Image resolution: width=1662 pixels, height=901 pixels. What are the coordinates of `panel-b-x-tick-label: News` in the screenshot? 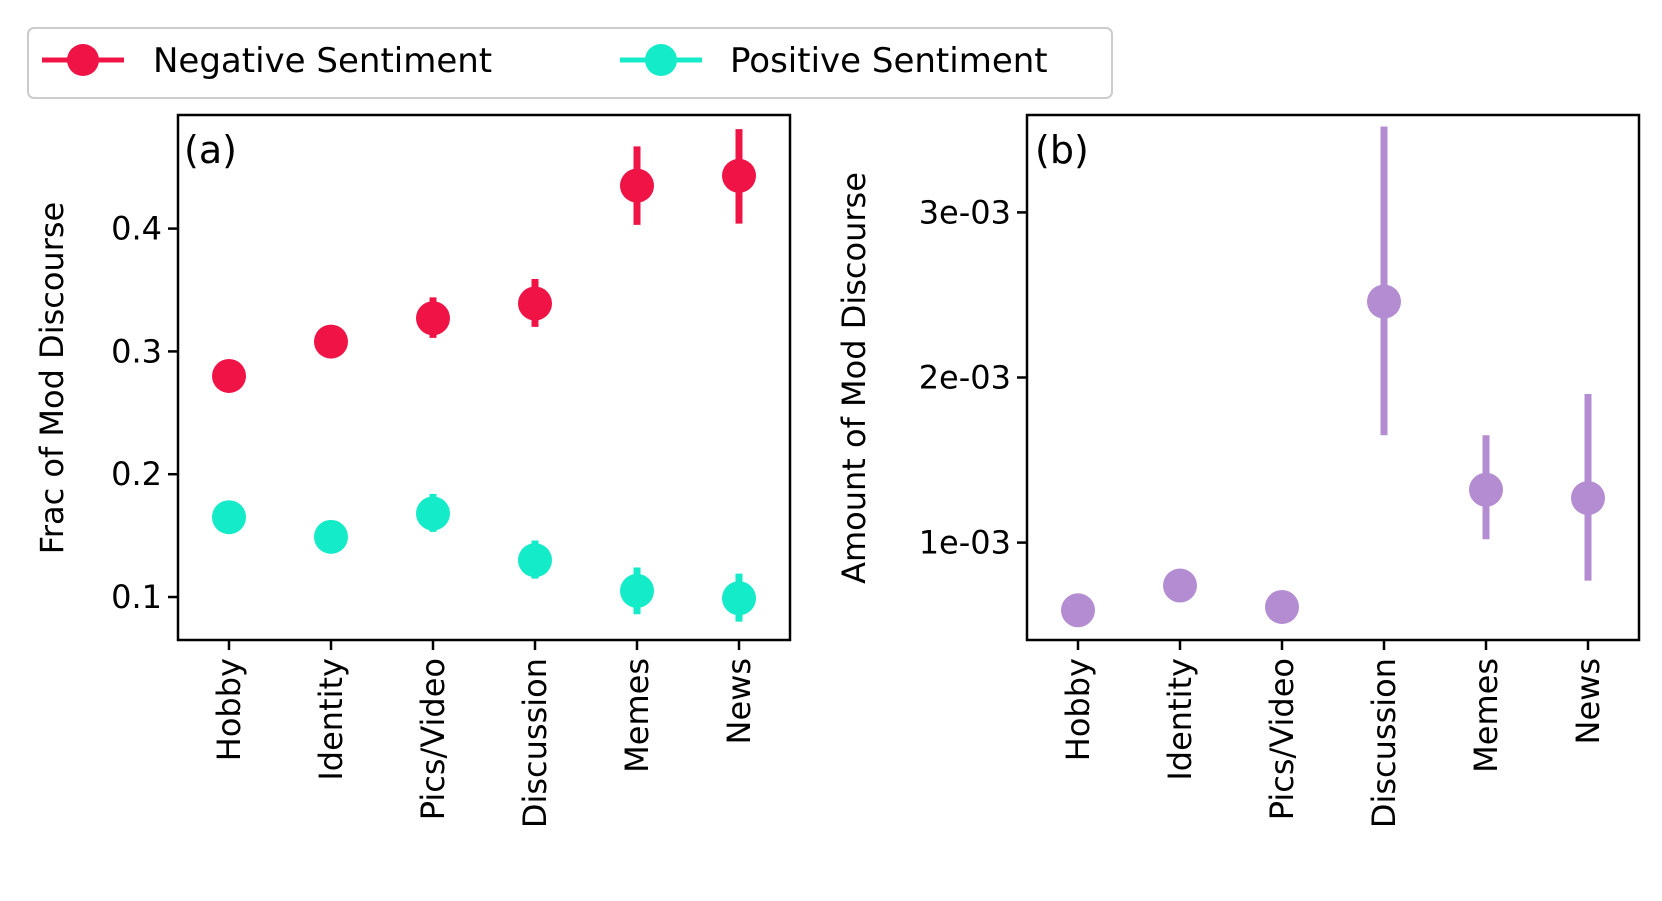 It's located at (1588, 701).